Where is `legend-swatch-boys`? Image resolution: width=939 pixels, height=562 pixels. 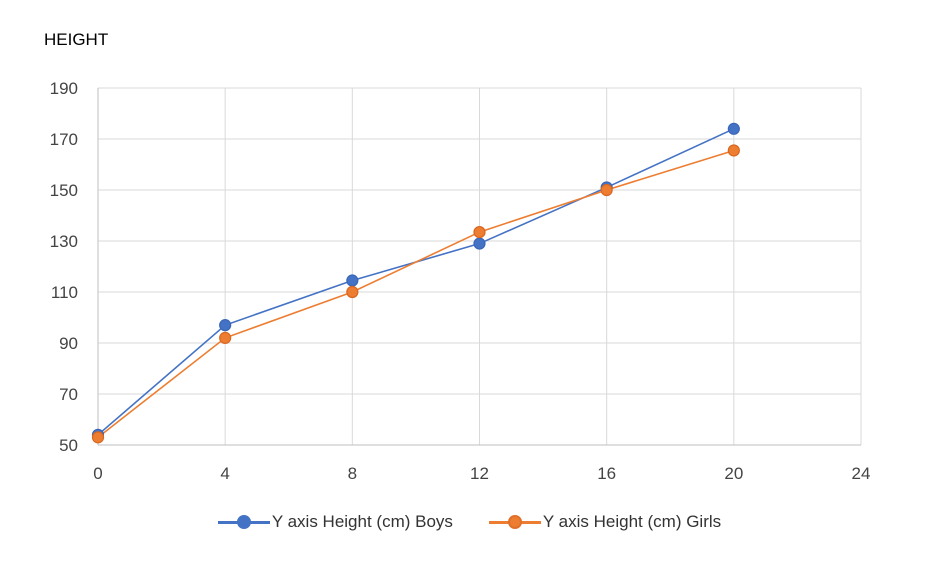
legend-swatch-boys is located at coordinates (243, 522).